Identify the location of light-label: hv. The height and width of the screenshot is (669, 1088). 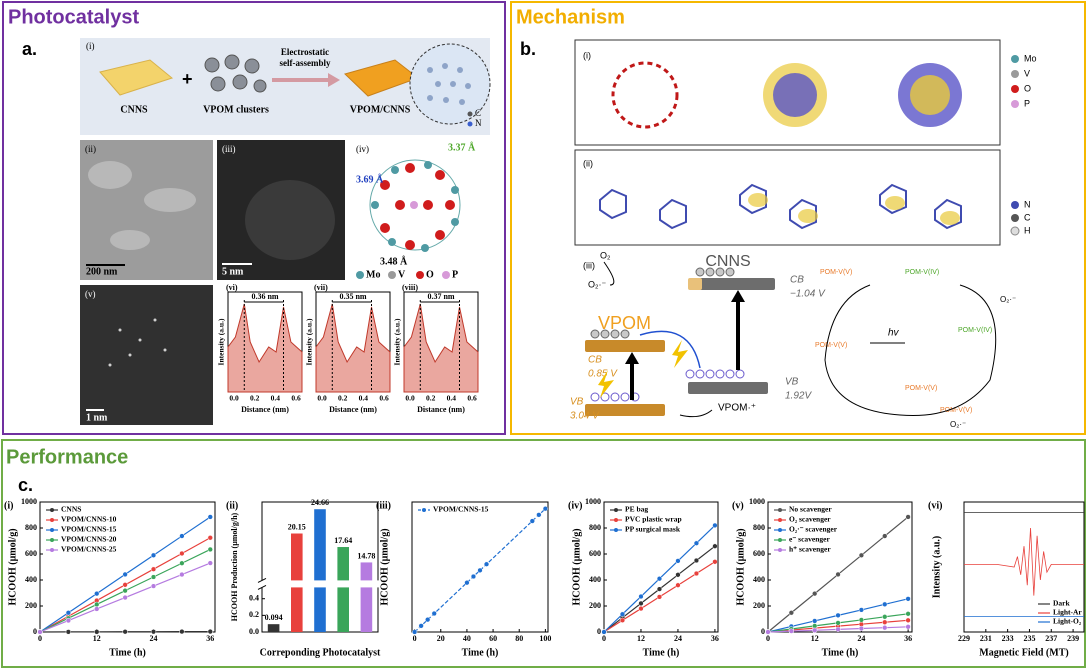
(894, 333).